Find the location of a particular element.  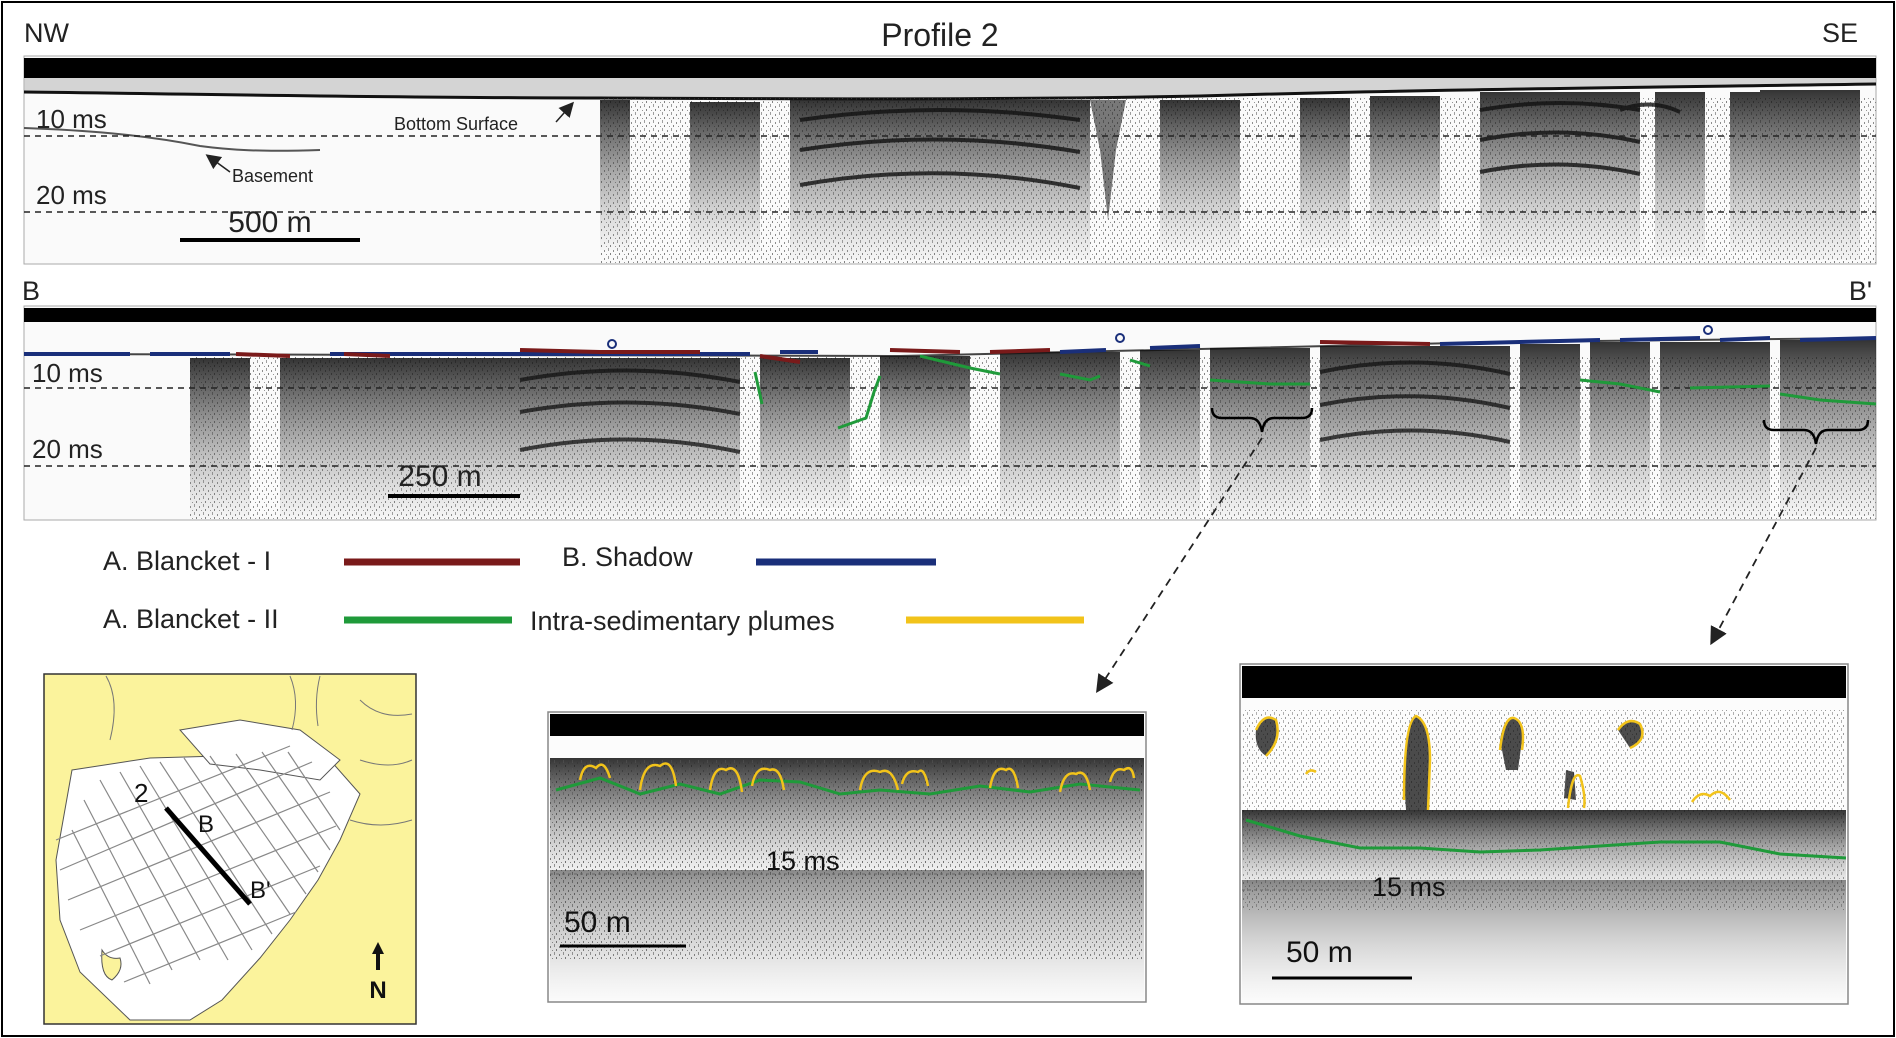

inset-left-plume-outlines is located at coordinates (857, 777).